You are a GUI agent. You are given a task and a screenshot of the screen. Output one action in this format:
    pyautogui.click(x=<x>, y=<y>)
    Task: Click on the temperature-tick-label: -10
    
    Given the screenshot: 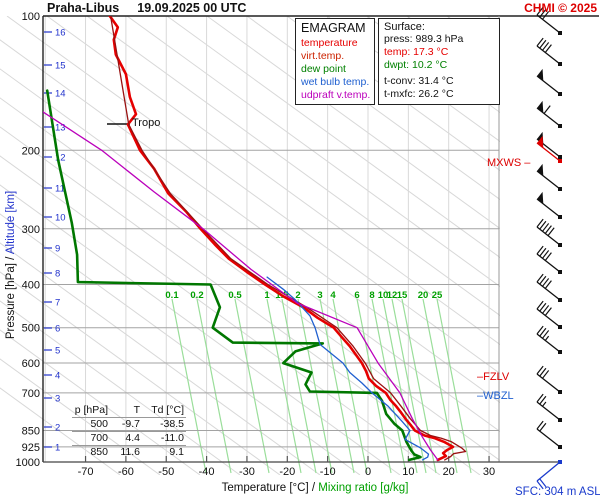 What is the action you would take?
    pyautogui.click(x=328, y=472)
    